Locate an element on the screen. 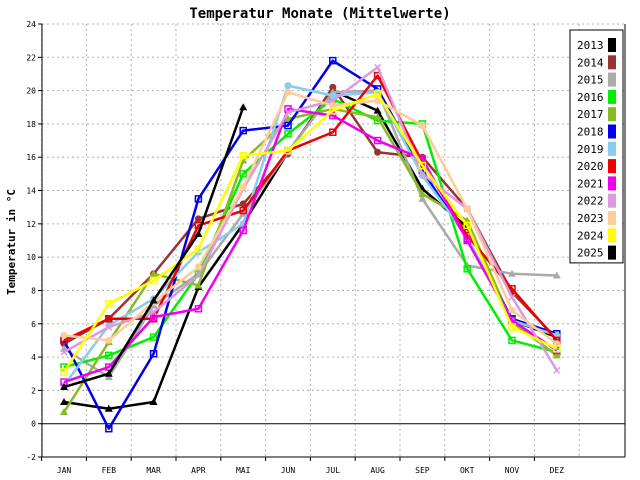  chart-title: Temperatur Monate (Mittelwerte) is located at coordinates (319, 14).